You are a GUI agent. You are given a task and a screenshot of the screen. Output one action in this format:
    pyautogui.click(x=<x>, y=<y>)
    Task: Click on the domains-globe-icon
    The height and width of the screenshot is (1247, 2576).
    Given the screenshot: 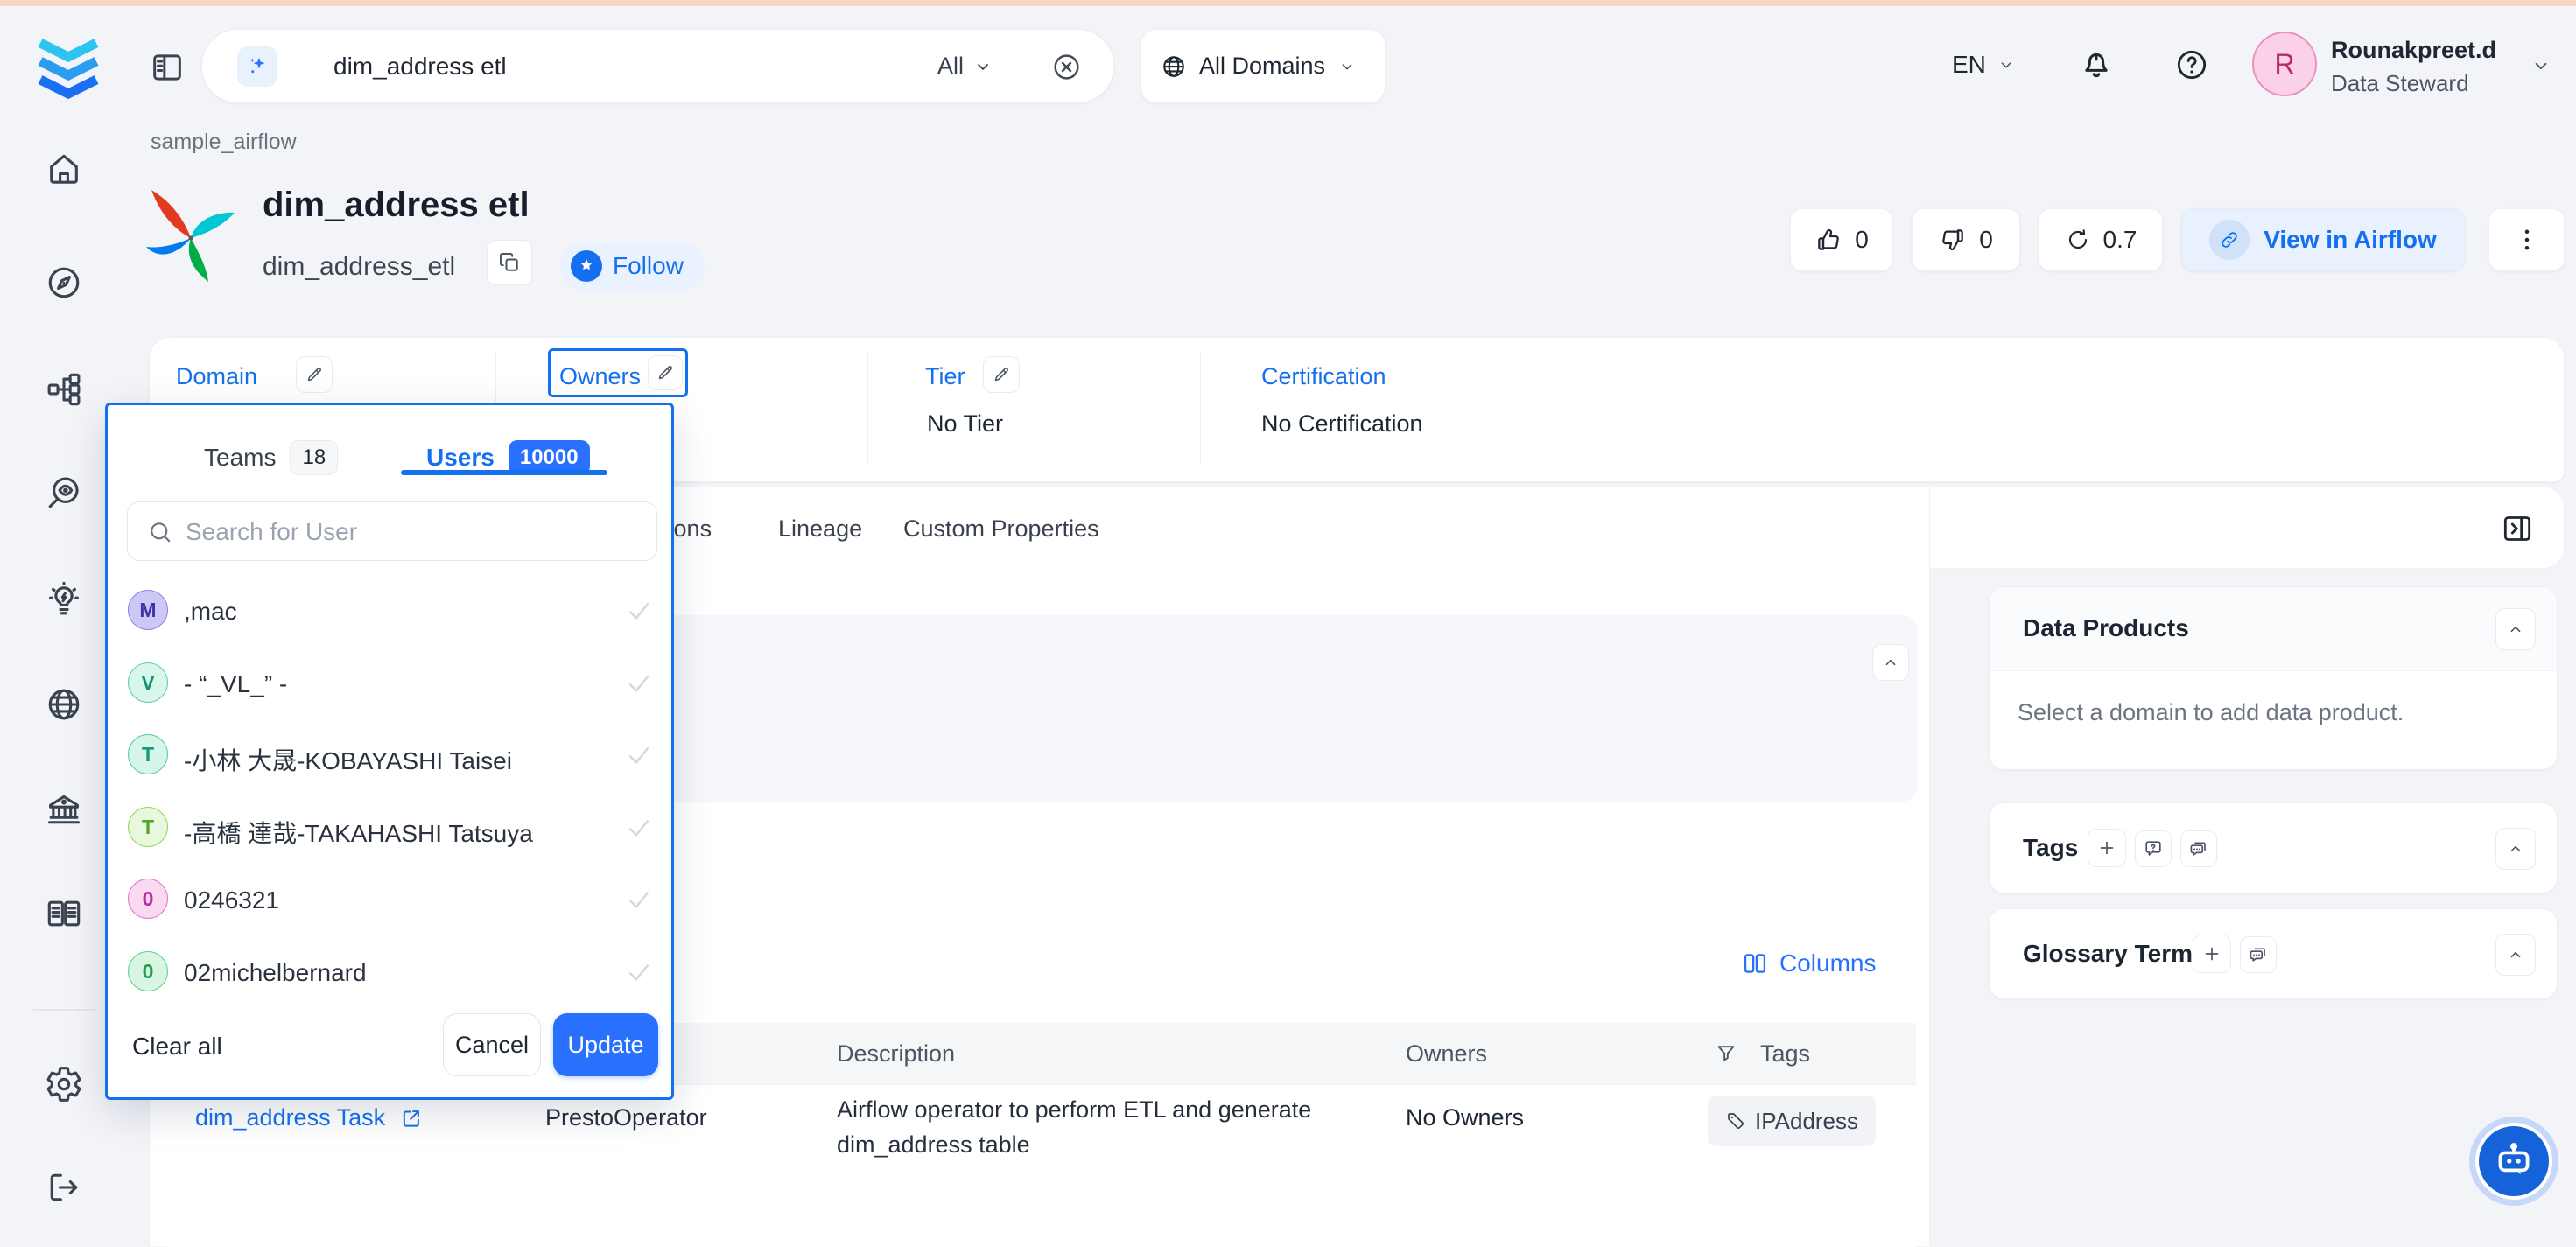 What is the action you would take?
    pyautogui.click(x=64, y=704)
    